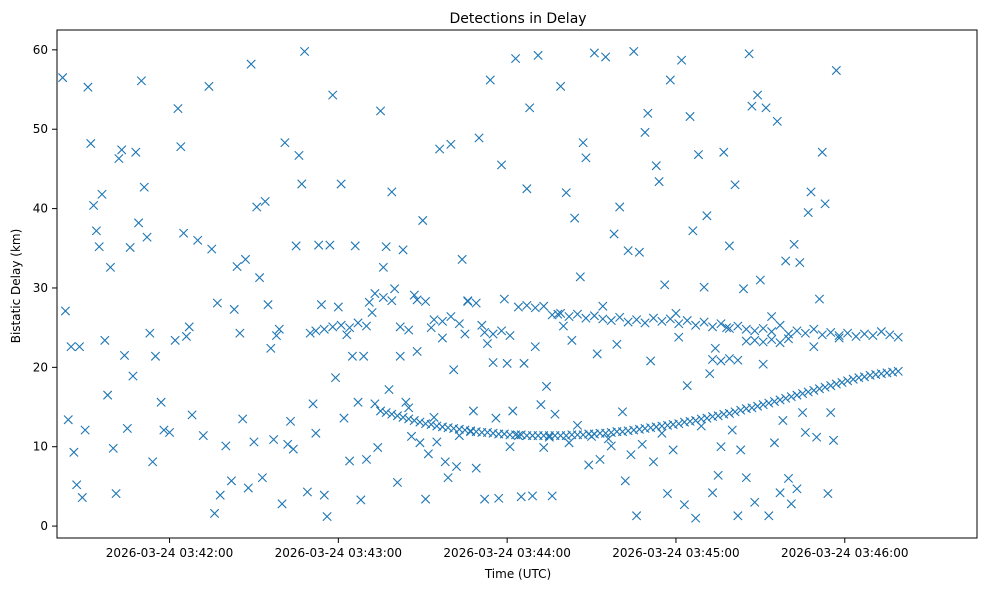  I want to click on y-tick-label-3: 30, so click(40, 288).